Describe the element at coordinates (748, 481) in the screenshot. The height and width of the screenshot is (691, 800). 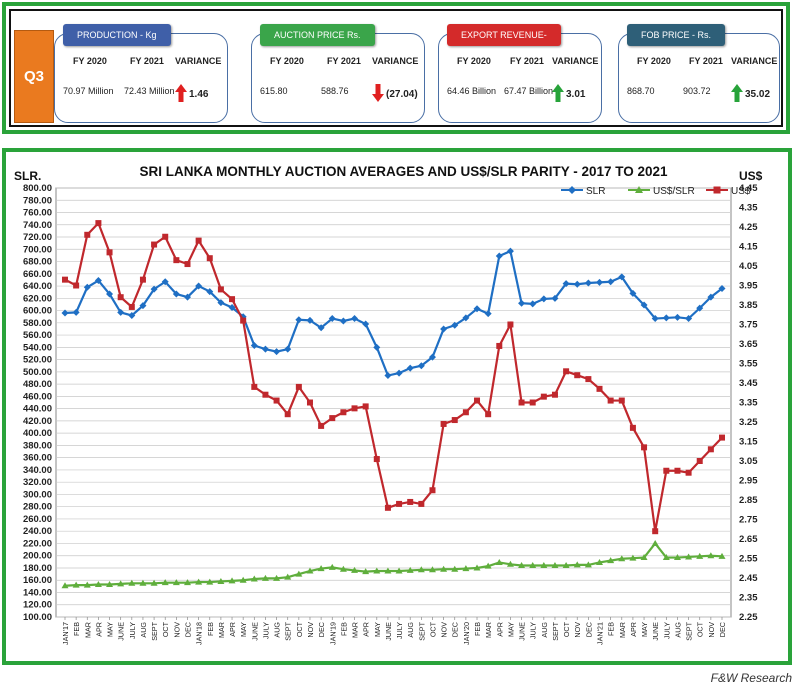
I see `y-right-tick-label: 2.95` at that location.